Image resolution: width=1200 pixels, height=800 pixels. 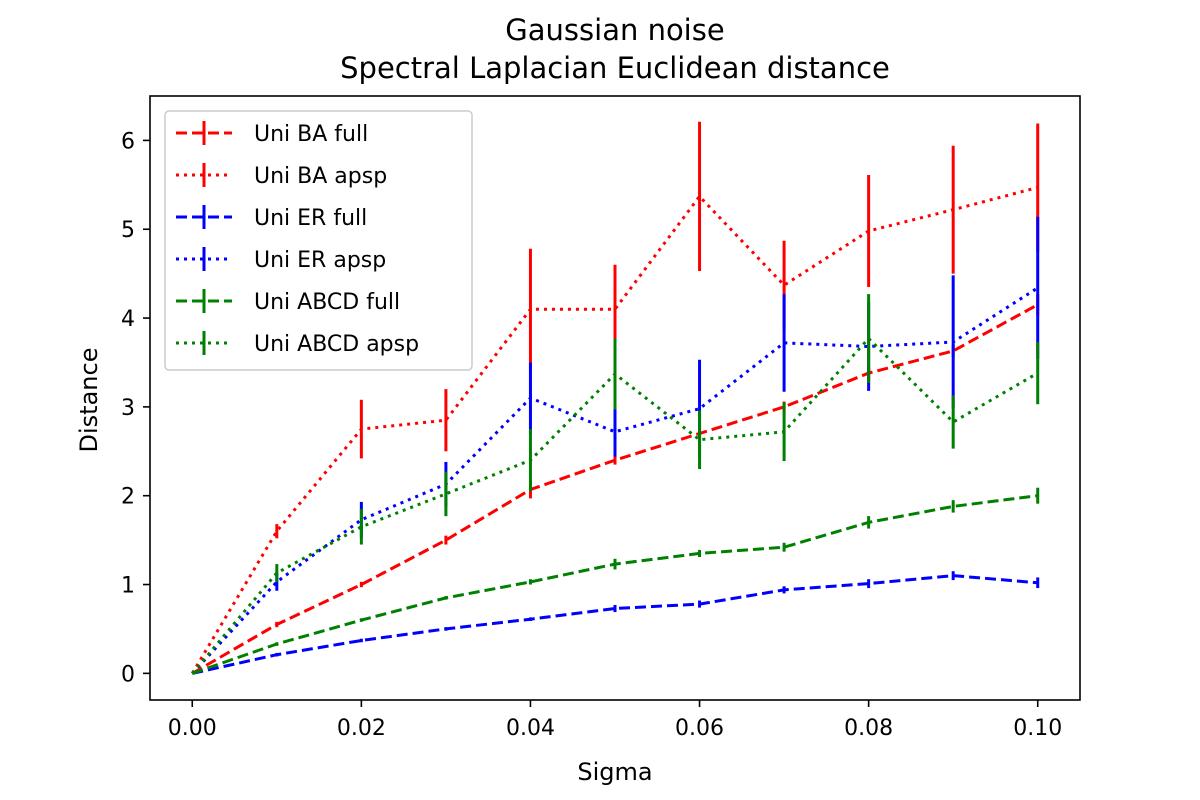 I want to click on x-tick-label: 0.06, so click(x=699, y=728).